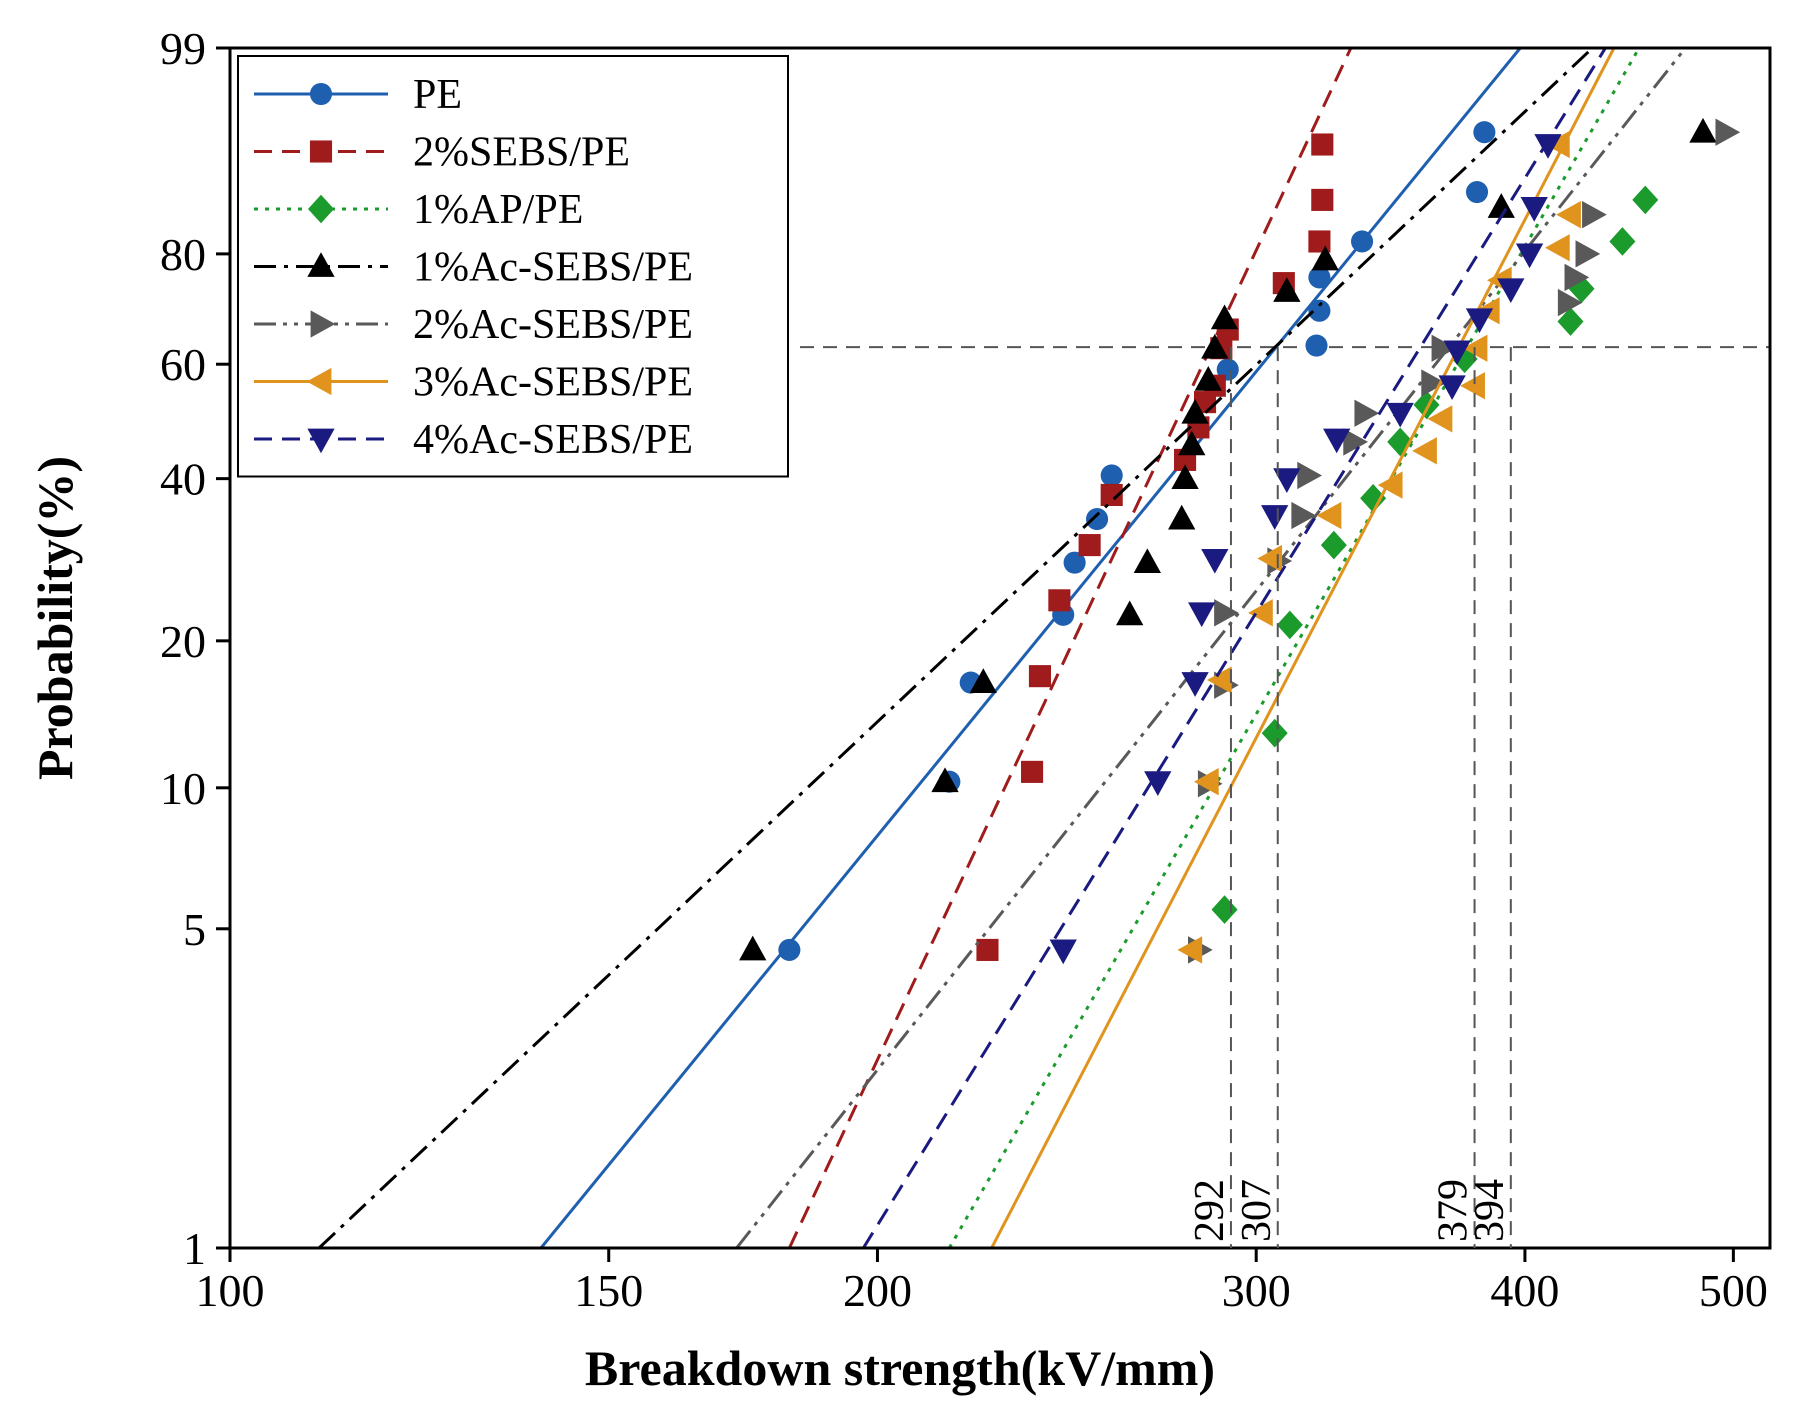  What do you see at coordinates (230, 1290) in the screenshot?
I see `x-tick-label: 100` at bounding box center [230, 1290].